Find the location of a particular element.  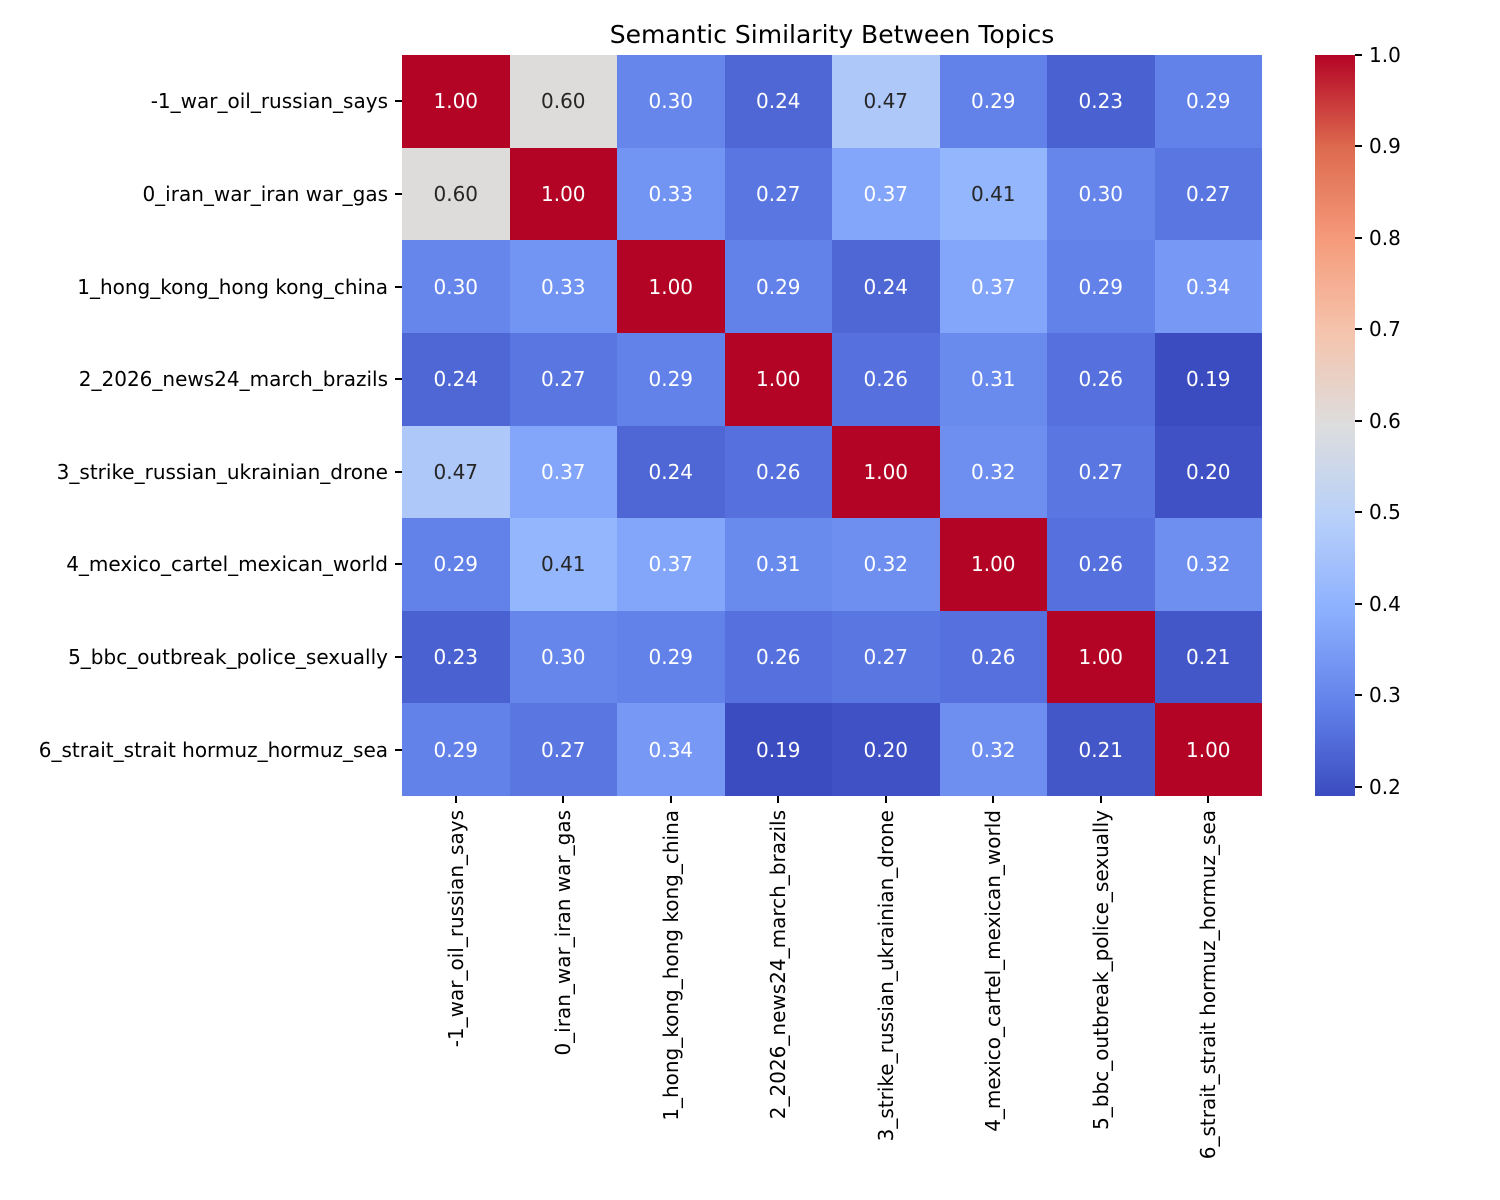

colorbar-tick-label: 0.4 is located at coordinates (1385, 603).